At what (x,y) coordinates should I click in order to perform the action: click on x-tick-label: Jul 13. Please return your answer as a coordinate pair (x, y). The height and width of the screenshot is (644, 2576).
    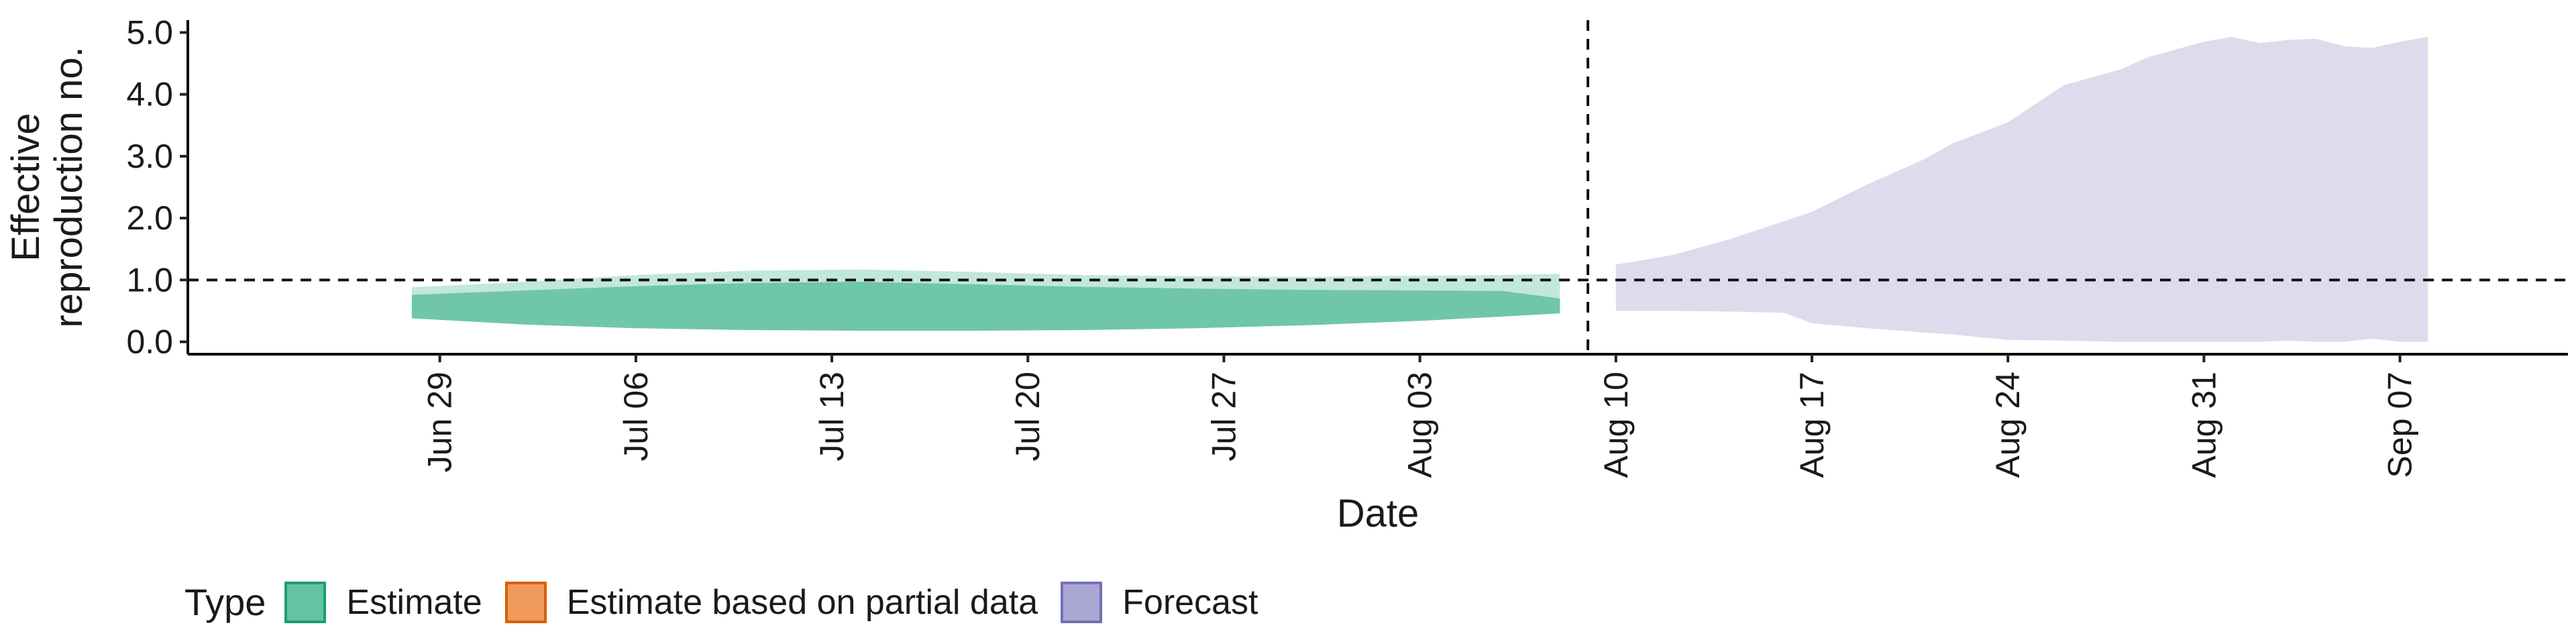
    Looking at the image, I should click on (832, 416).